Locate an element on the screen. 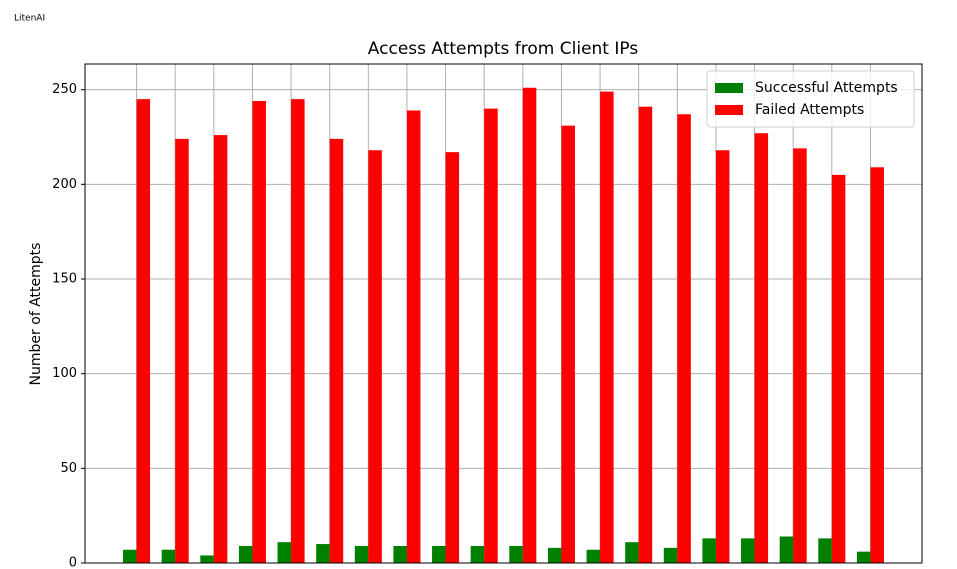  legend-label: Successful Attempts is located at coordinates (826, 88).